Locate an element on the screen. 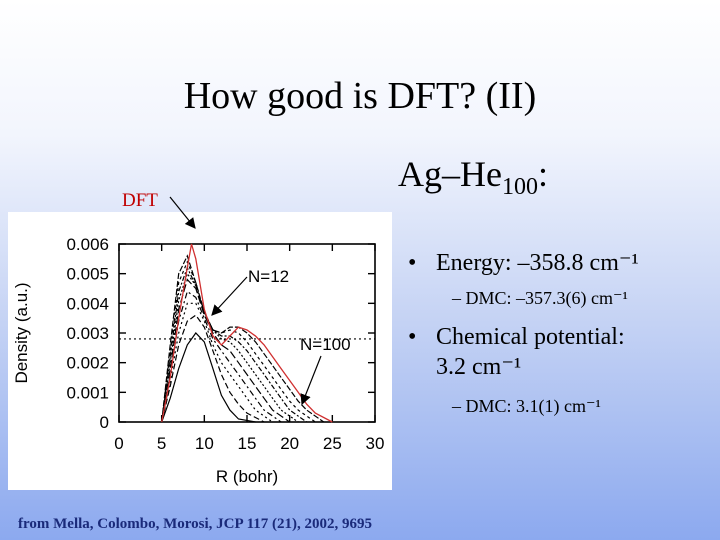 The height and width of the screenshot is (540, 720). series-dft-curve is located at coordinates (247, 333).